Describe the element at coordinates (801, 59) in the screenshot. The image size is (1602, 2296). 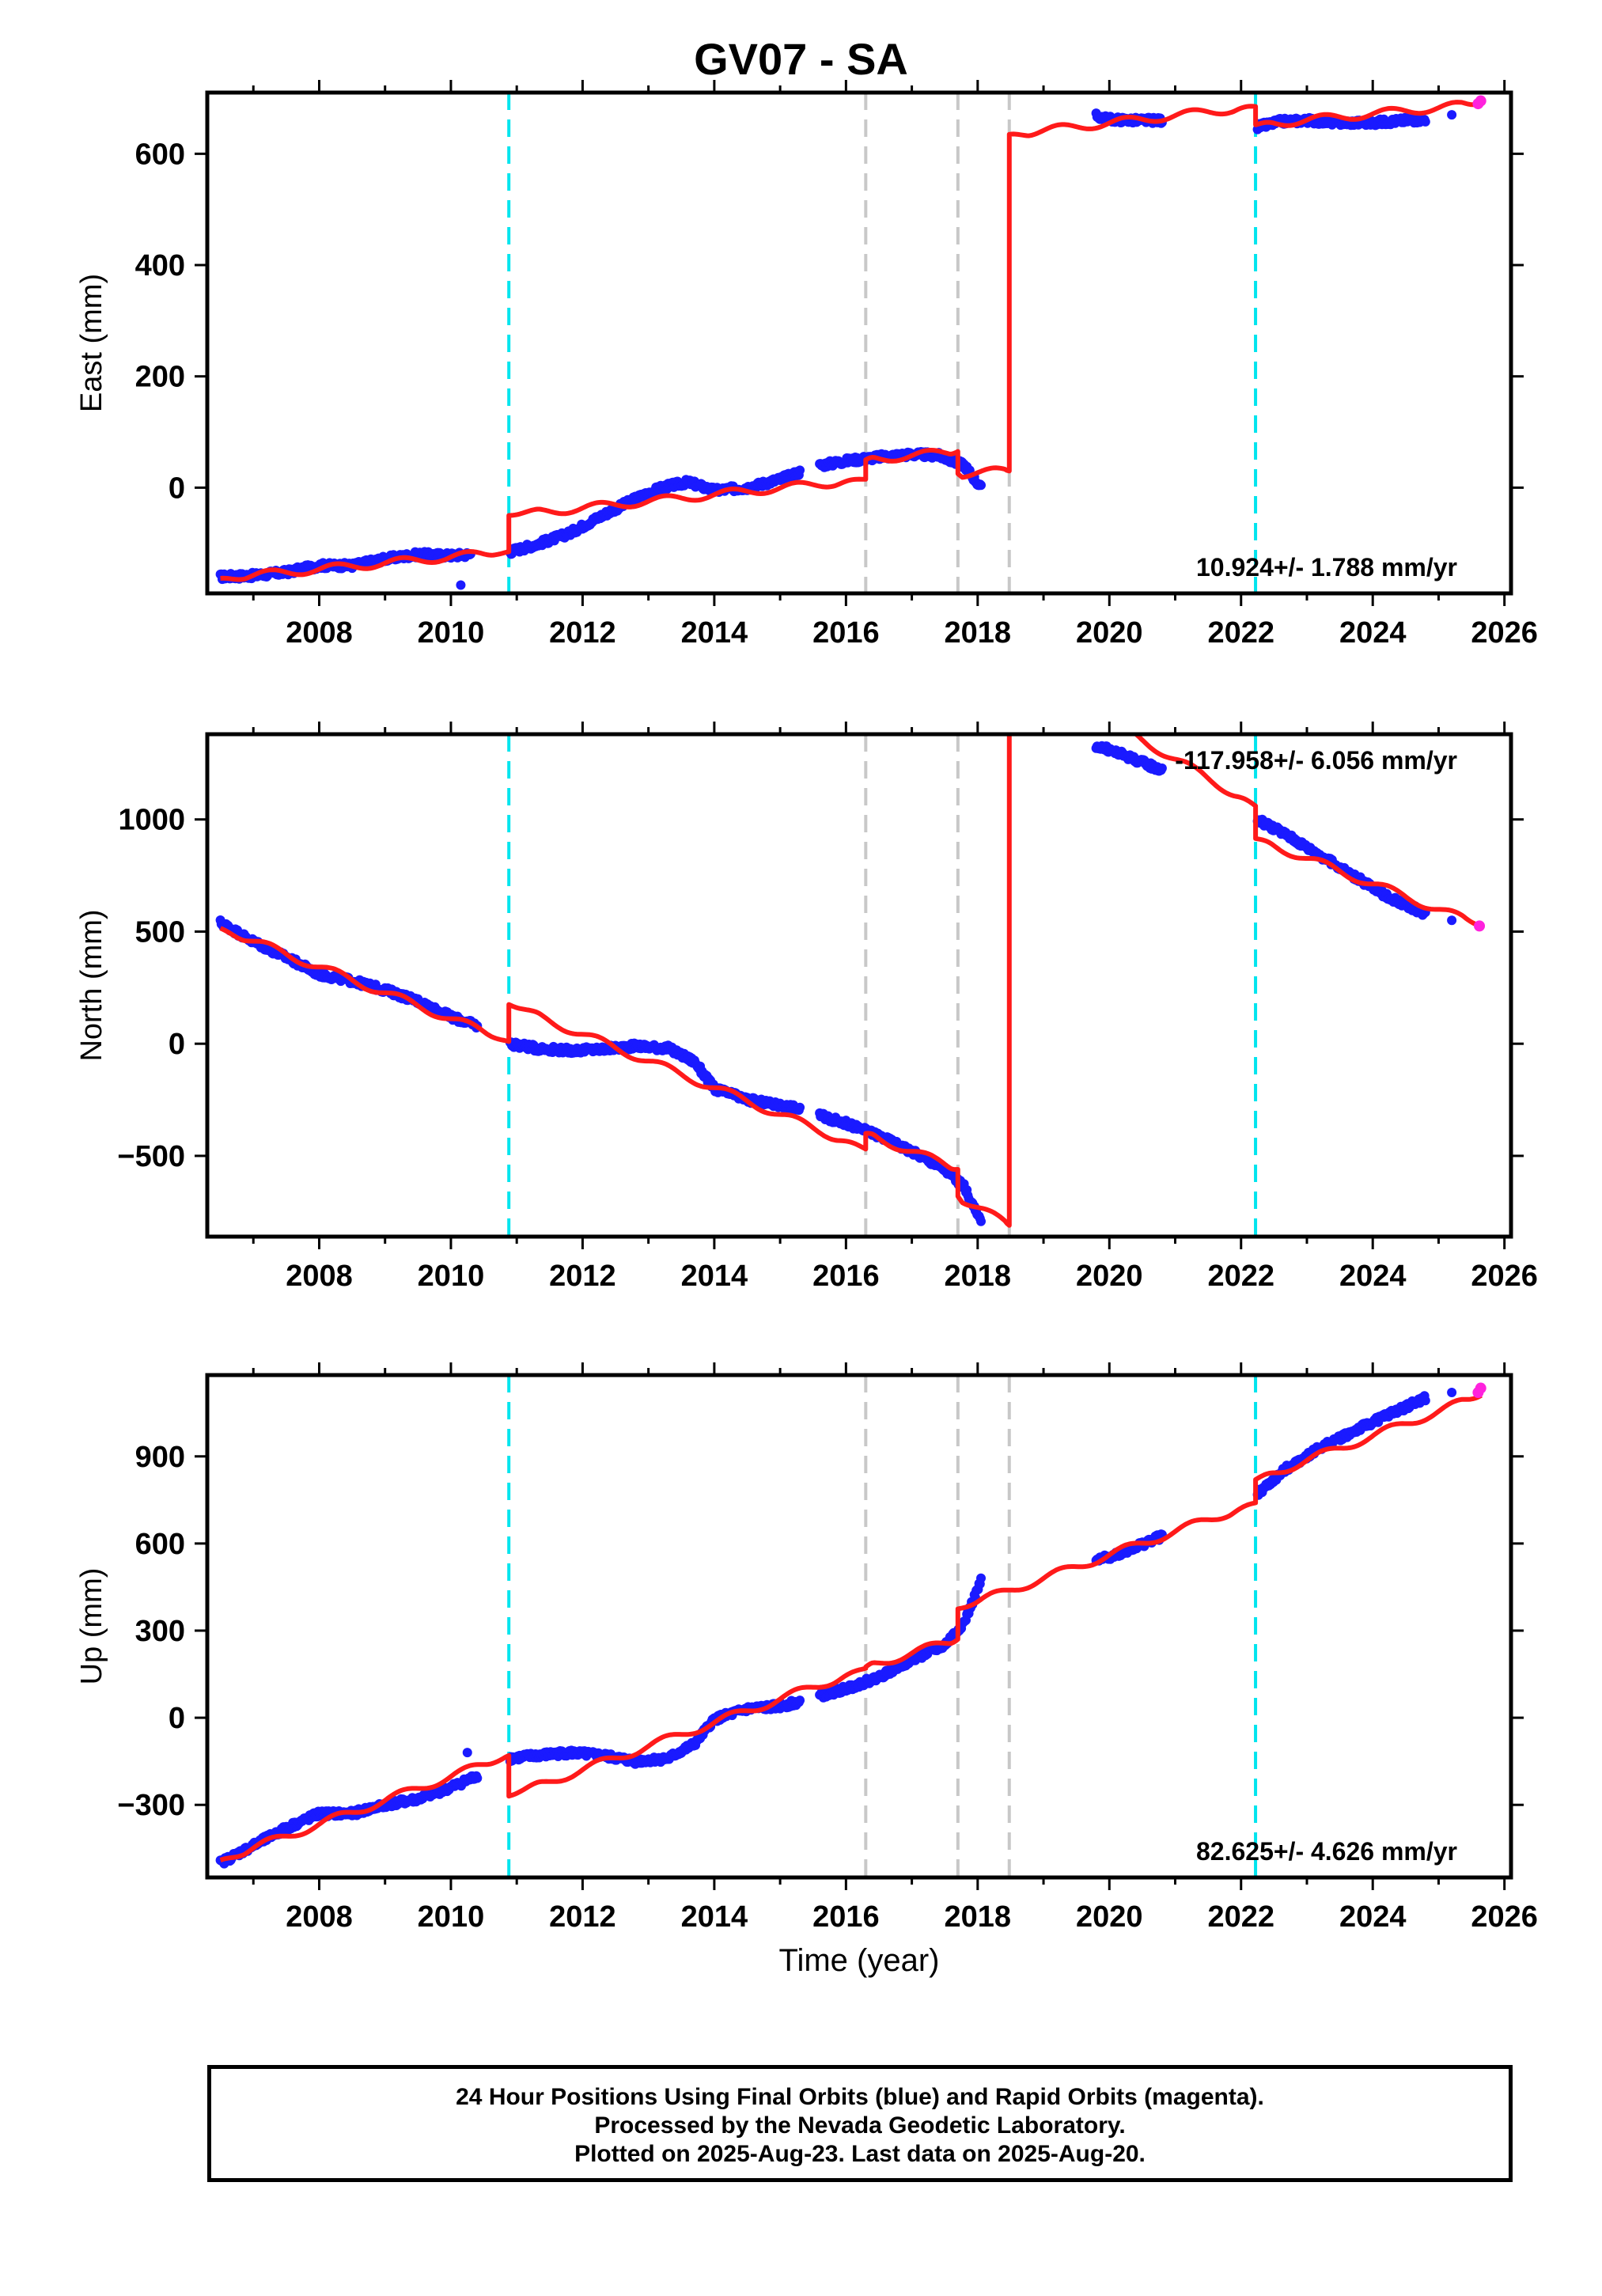
I see `chart-title: GV07 - SA` at that location.